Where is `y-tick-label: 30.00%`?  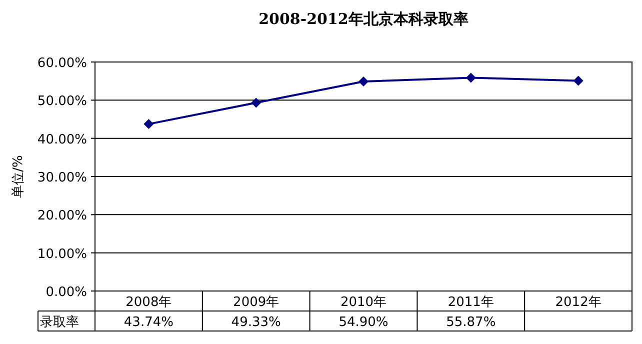 y-tick-label: 30.00% is located at coordinates (62, 178).